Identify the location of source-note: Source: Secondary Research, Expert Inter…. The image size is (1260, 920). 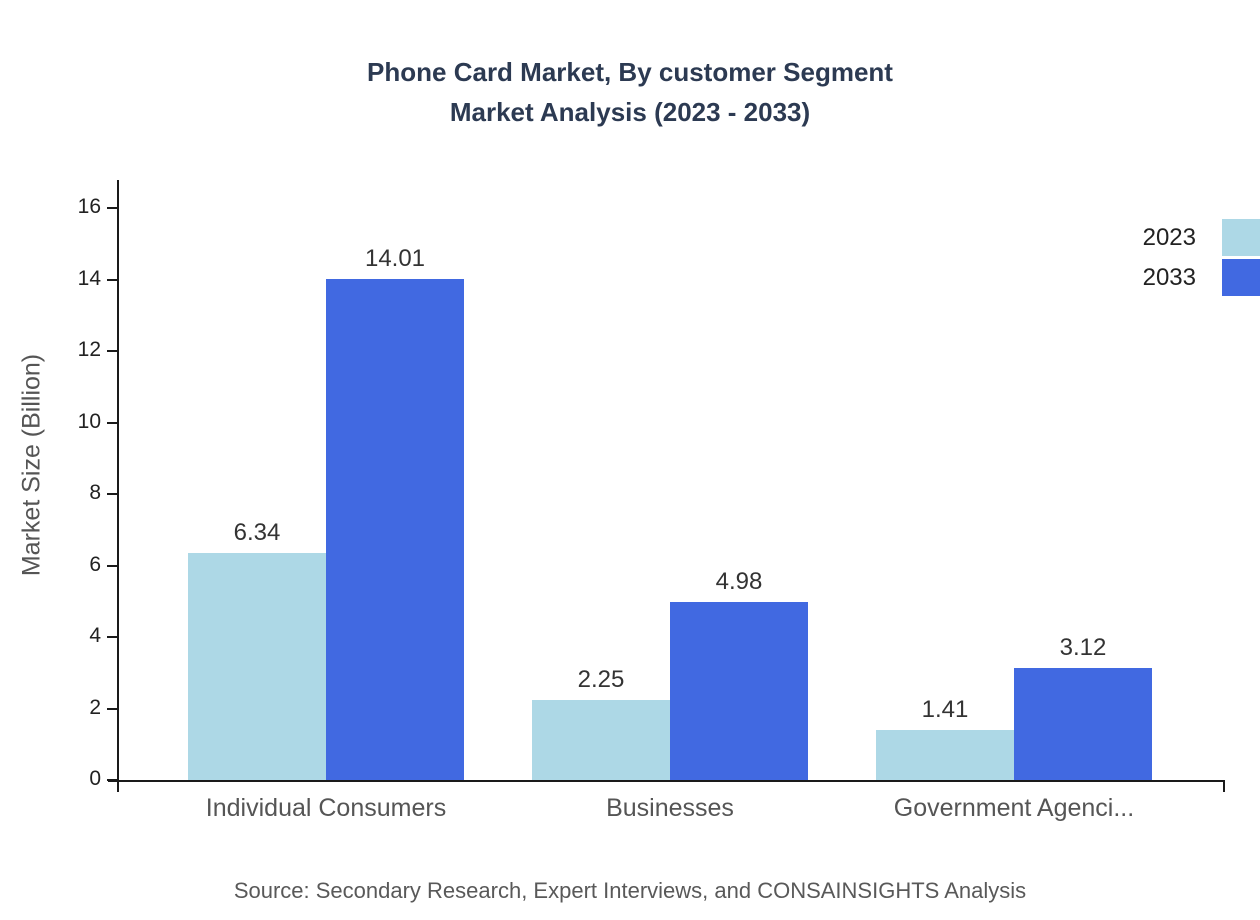
(630, 890).